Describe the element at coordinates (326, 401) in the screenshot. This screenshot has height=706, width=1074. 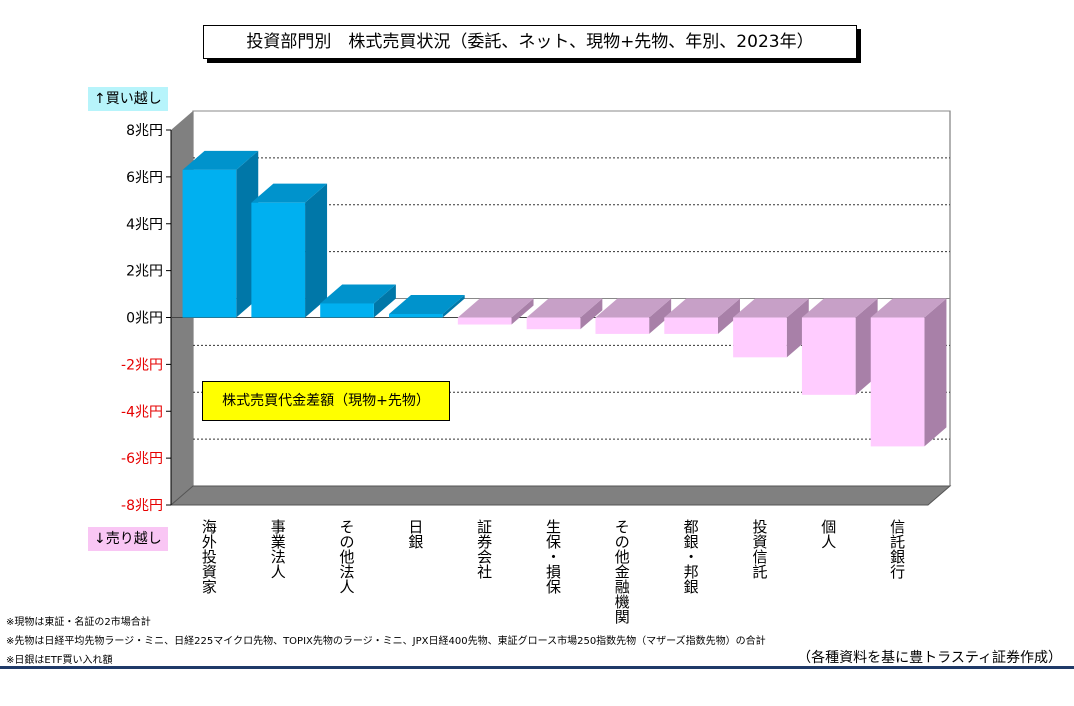
I see `legend: 株式売買代金差額（現物+先物）` at that location.